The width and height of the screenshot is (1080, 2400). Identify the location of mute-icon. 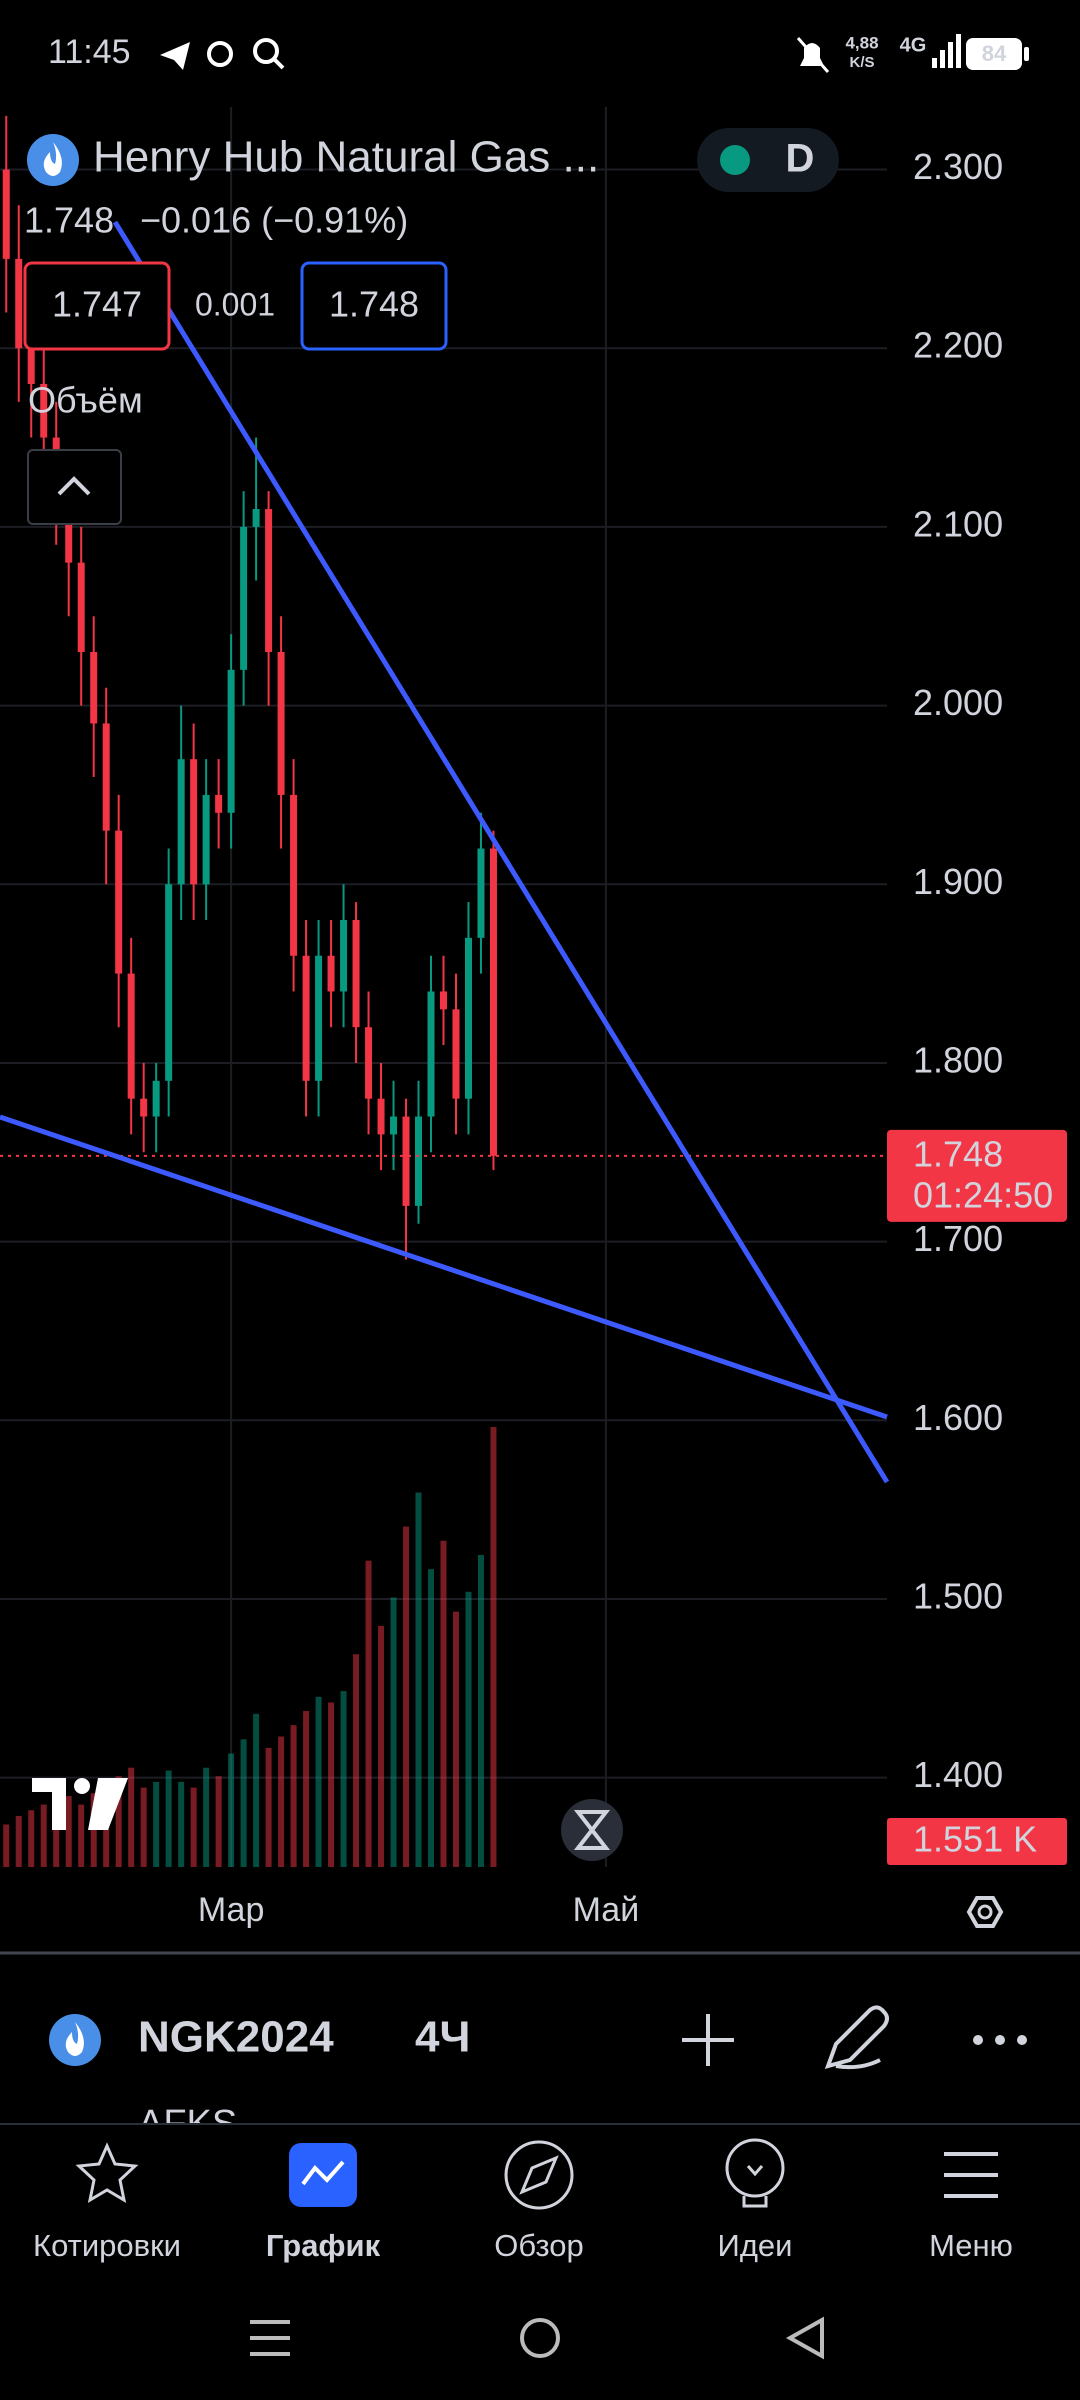
(813, 55).